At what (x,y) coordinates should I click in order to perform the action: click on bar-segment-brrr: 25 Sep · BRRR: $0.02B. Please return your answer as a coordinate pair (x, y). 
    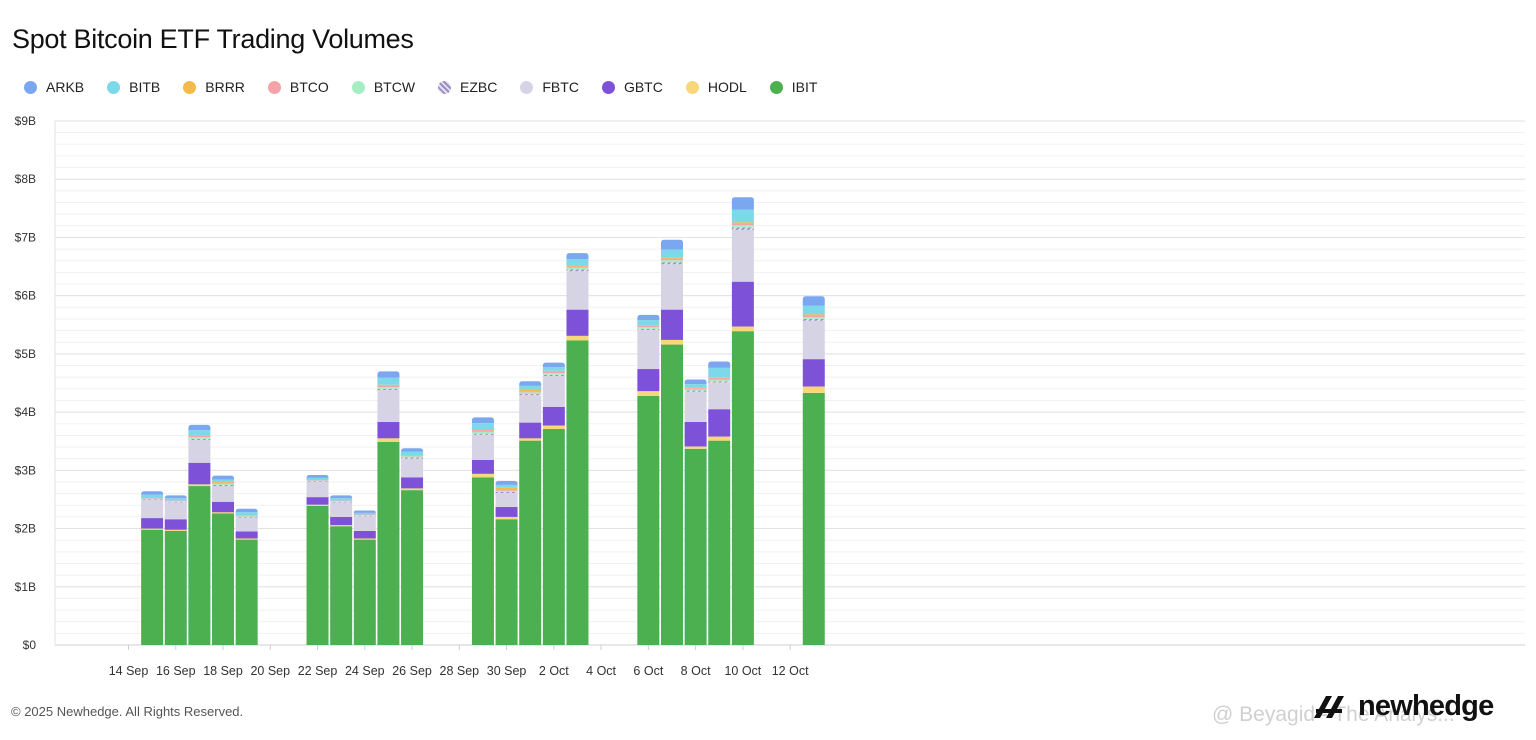
    Looking at the image, I should click on (388, 385).